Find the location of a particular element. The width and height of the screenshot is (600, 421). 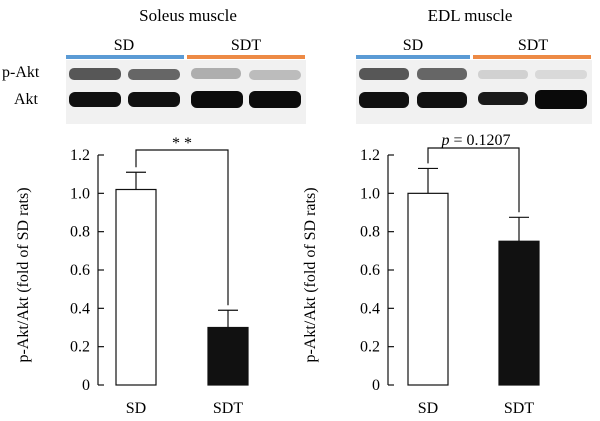

edl-y-tick-label: 1.2 is located at coordinates (370, 155).